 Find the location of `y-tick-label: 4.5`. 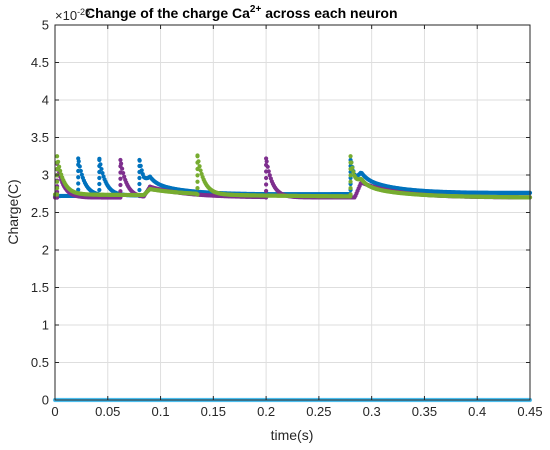

y-tick-label: 4.5 is located at coordinates (40, 62).